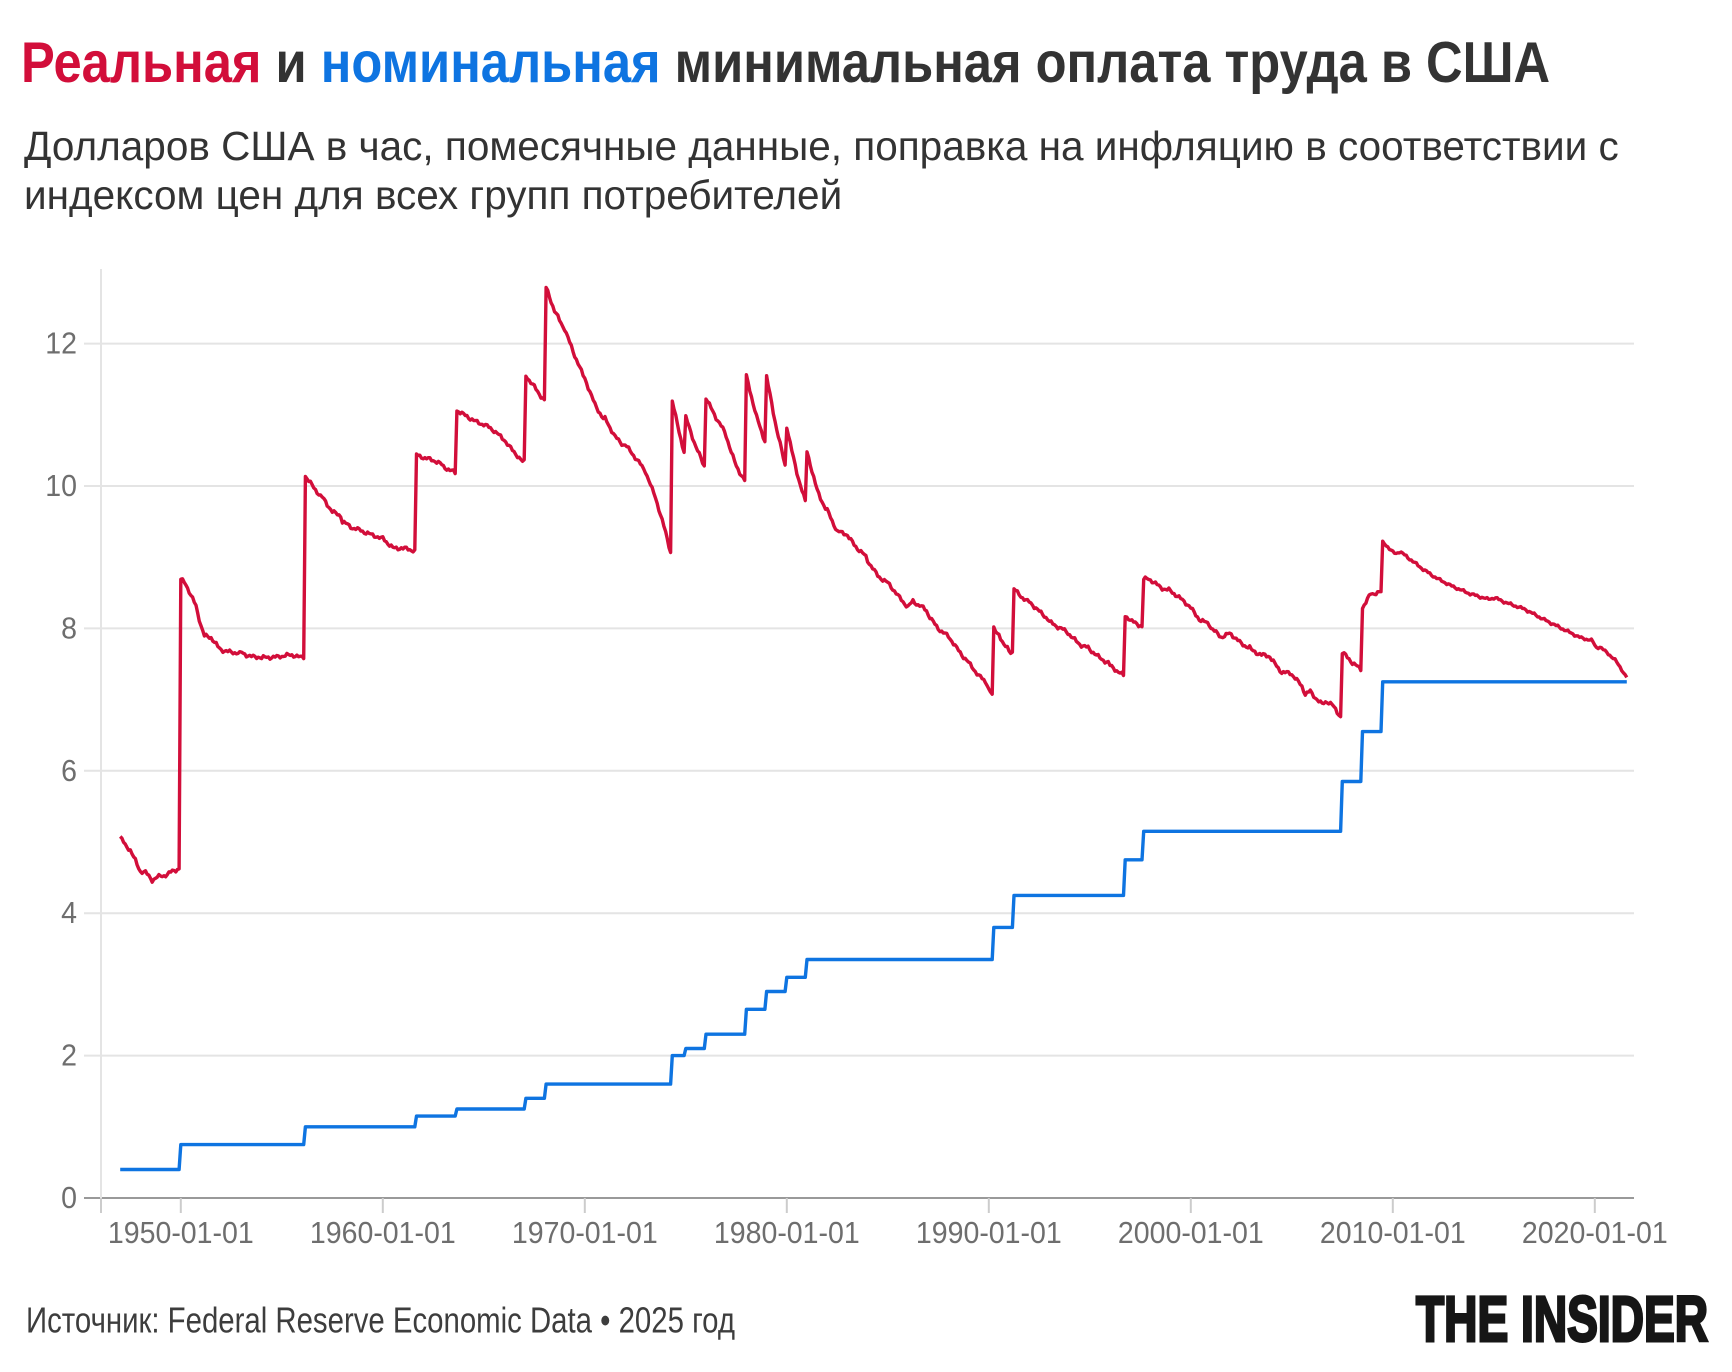  What do you see at coordinates (787, 1233) in the screenshot?
I see `svg-text: 1980-01-01` at bounding box center [787, 1233].